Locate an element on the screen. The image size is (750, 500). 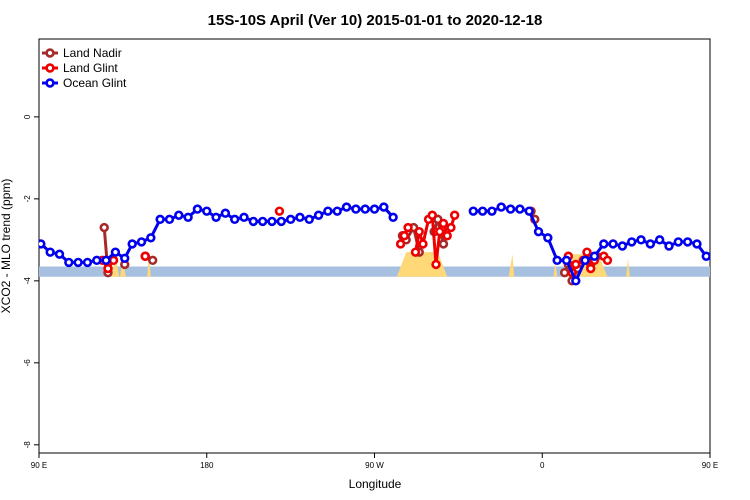
land-band-layer is located at coordinates (374, 271).